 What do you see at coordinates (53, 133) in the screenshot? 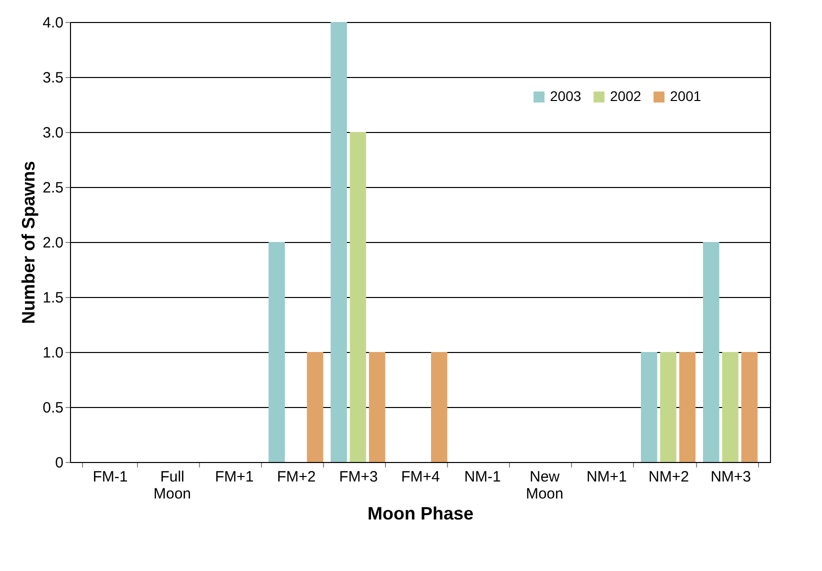
I see `y-tick-label: 3.0` at bounding box center [53, 133].